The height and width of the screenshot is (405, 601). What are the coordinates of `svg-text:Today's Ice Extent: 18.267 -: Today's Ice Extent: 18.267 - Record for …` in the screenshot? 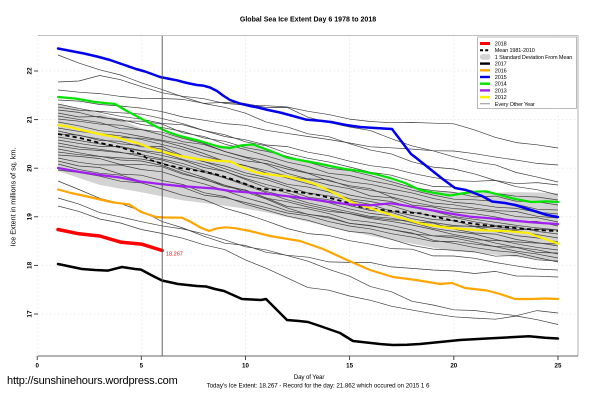 It's located at (318, 386).